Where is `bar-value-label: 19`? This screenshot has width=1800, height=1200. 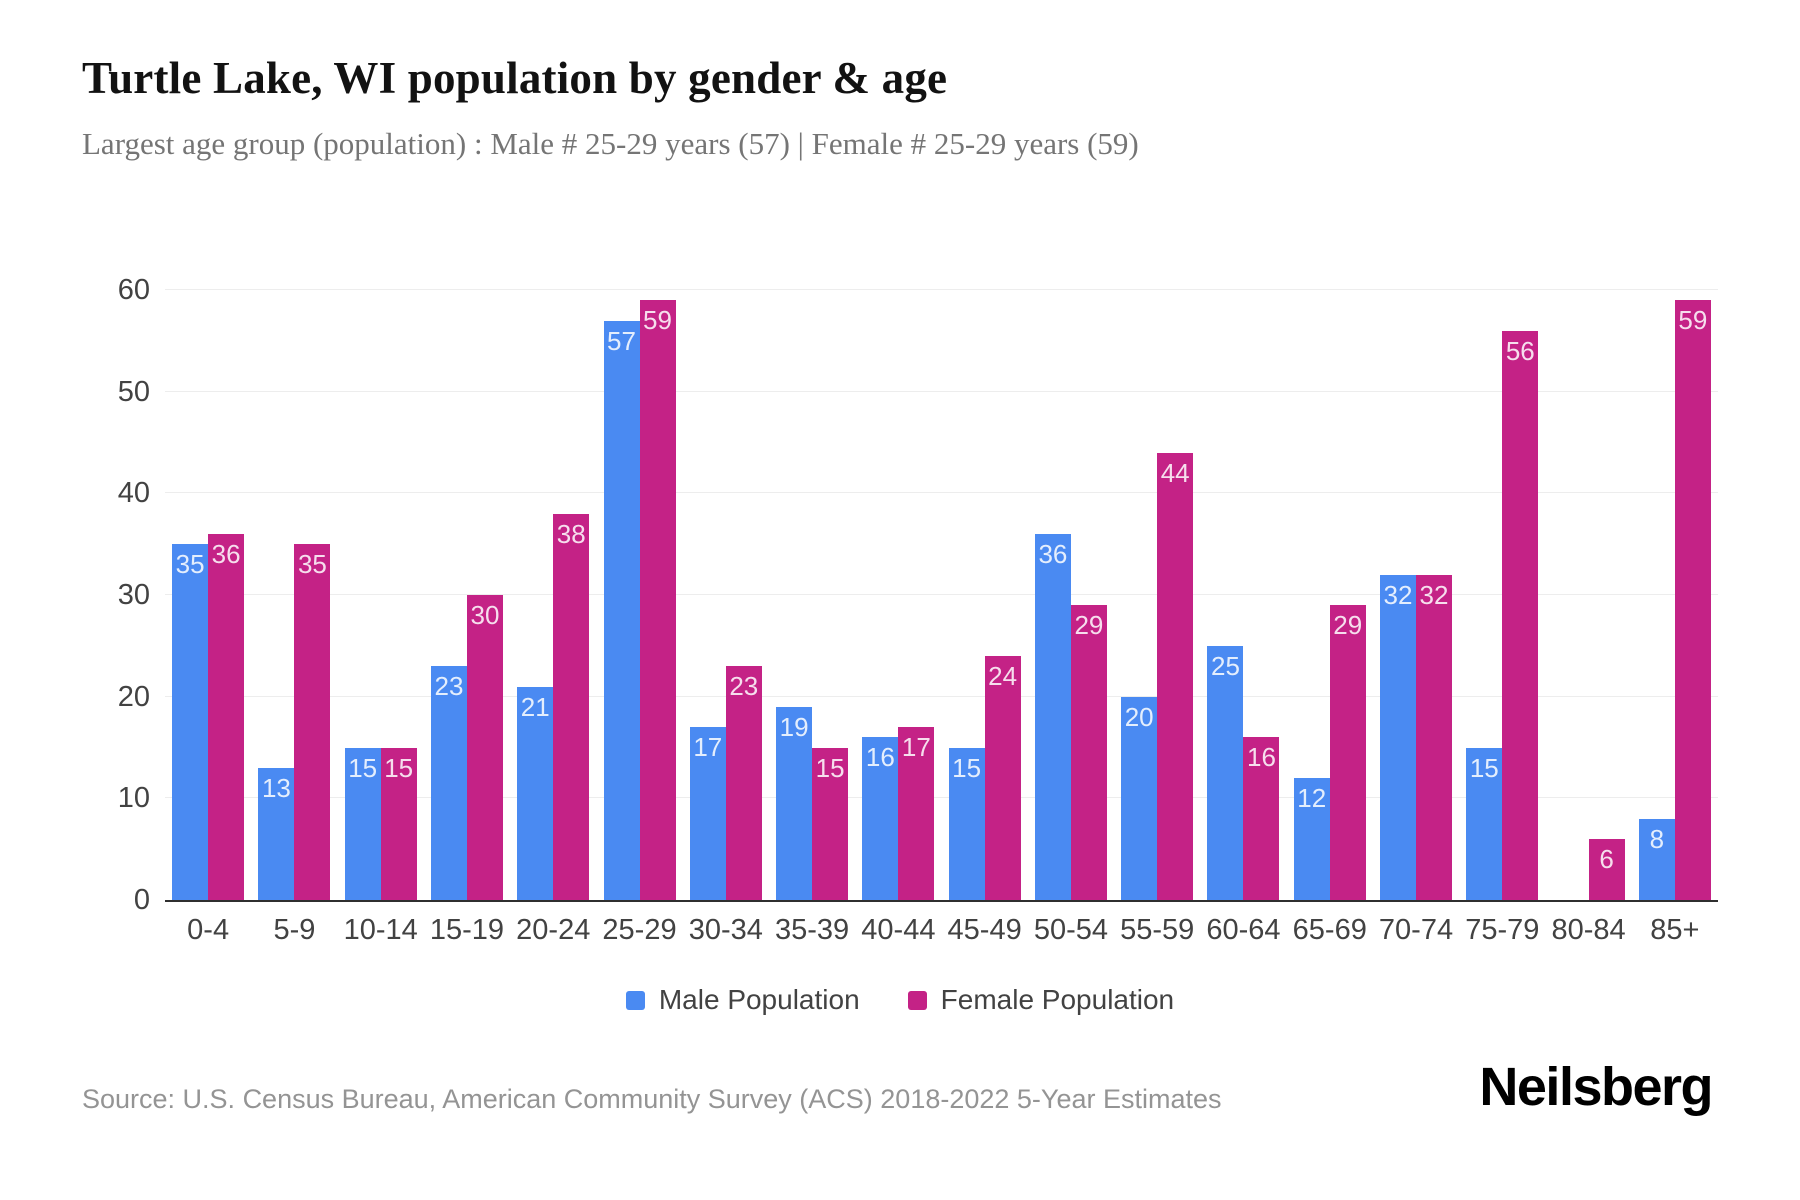 bar-value-label: 19 is located at coordinates (794, 726).